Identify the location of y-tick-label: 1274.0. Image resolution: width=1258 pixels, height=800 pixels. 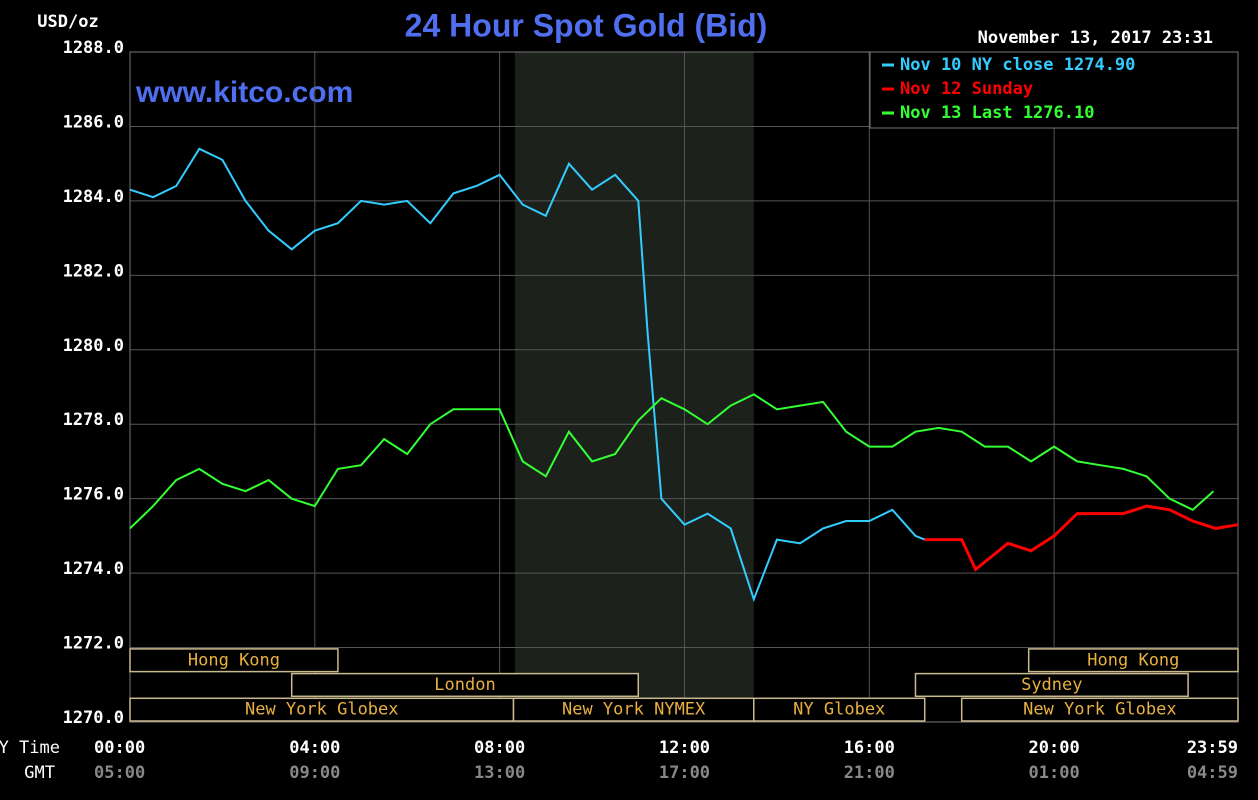
(93, 569).